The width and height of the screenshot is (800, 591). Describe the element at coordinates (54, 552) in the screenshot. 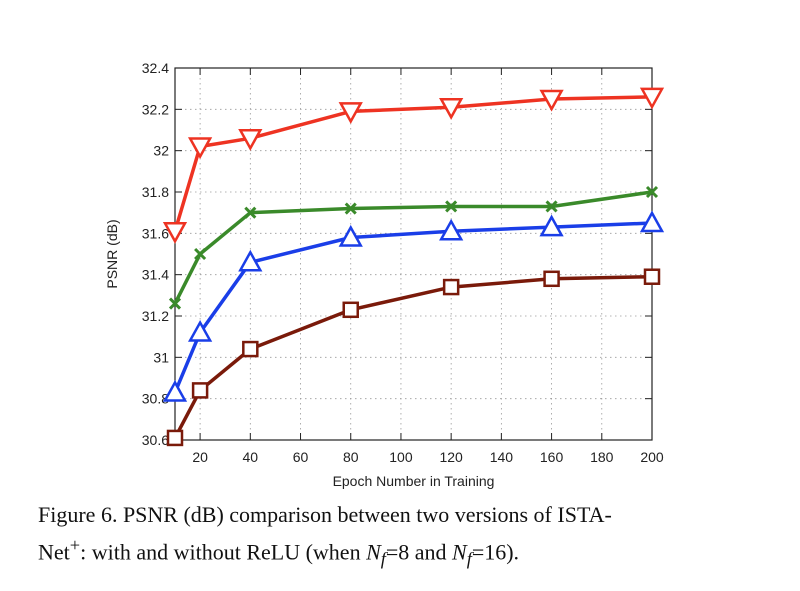

I see `caption-net: Net` at that location.